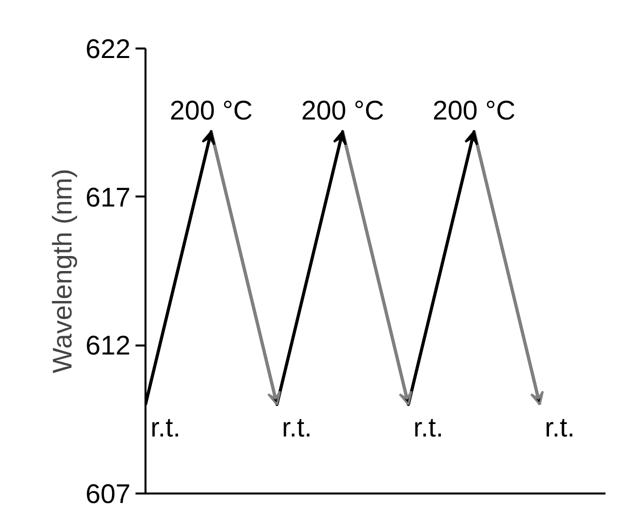 This screenshot has width=618, height=513. Describe the element at coordinates (108, 197) in the screenshot. I see `y-tick-label: 617` at that location.